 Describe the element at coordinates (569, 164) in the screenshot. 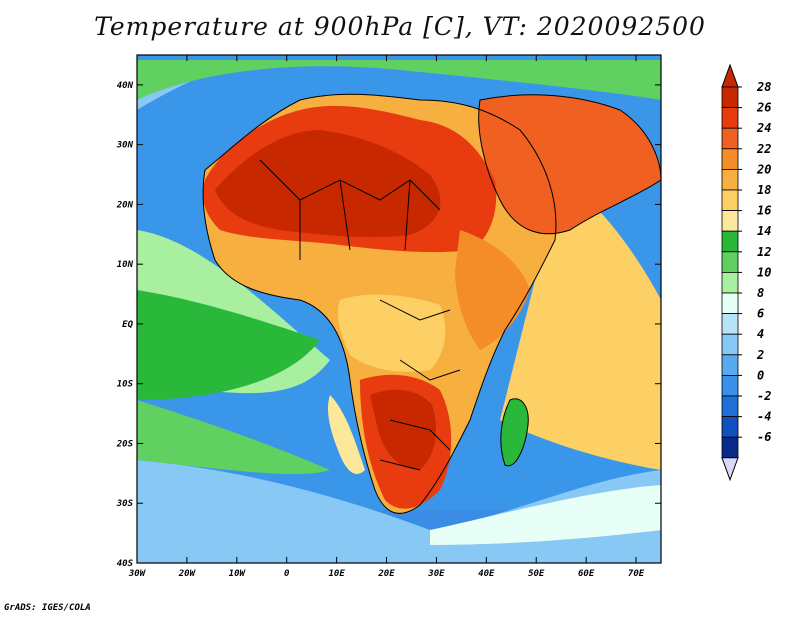

I see `arabia-land` at that location.